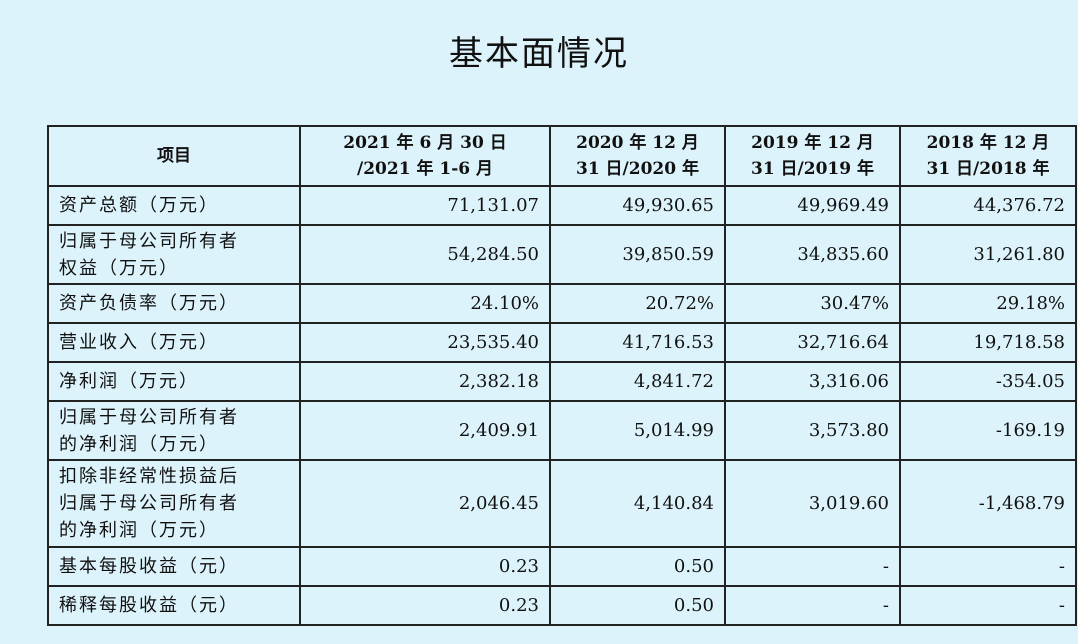 This screenshot has height=644, width=1078. I want to click on row-value: -1,468.79, so click(988, 503).